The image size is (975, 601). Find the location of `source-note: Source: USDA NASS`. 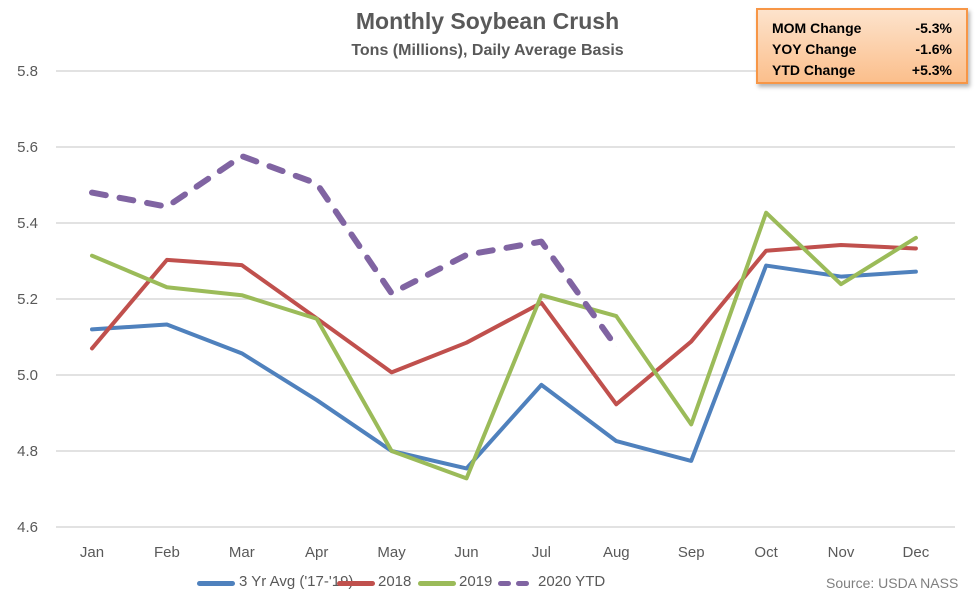

source-note: Source: USDA NASS is located at coordinates (892, 583).